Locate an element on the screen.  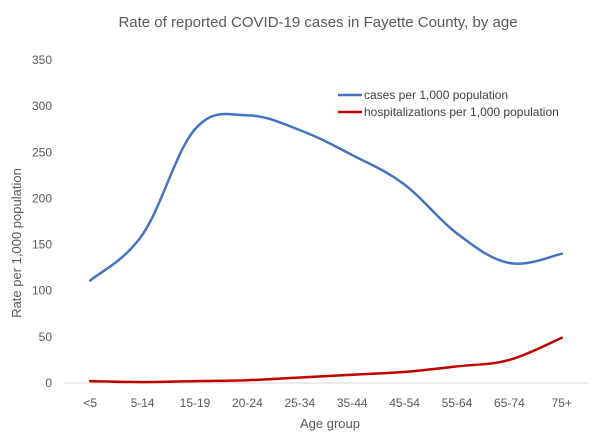
x-tick-label: 35-44 is located at coordinates (352, 403).